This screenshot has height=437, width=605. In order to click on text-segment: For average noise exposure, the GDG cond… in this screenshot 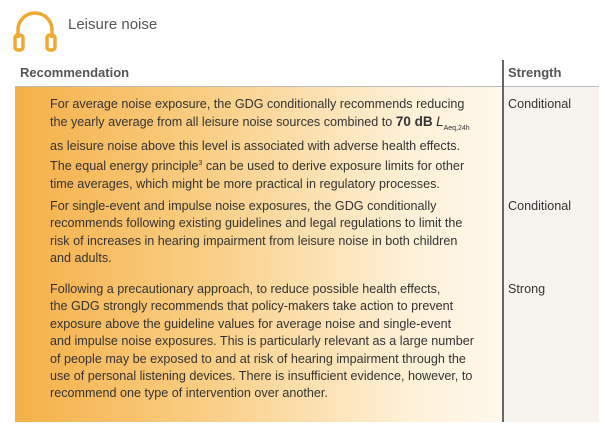, I will do `click(257, 104)`.